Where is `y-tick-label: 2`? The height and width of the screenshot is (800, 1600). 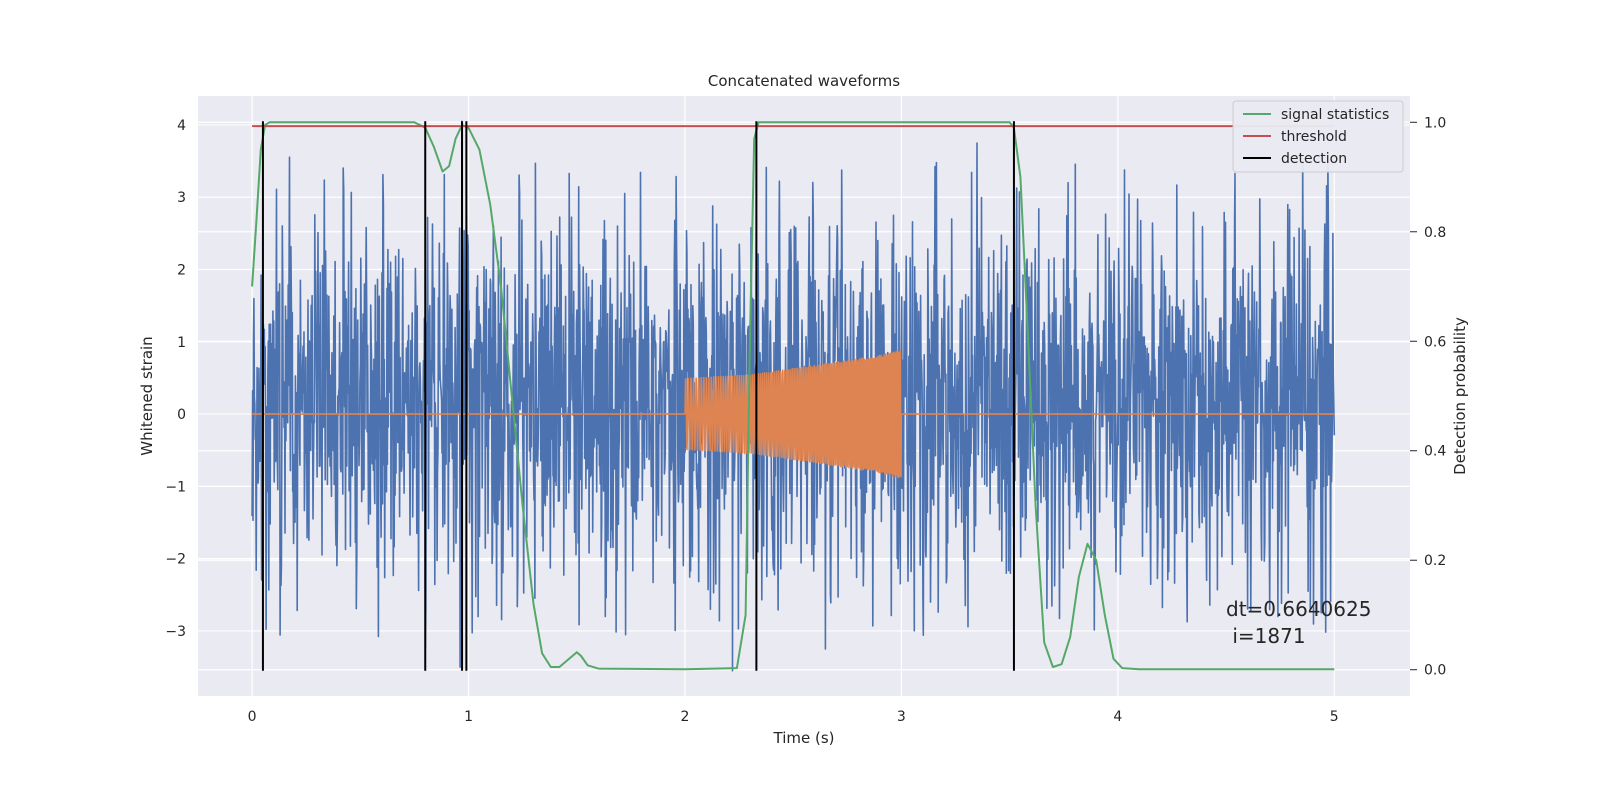 y-tick-label: 2 is located at coordinates (181, 270).